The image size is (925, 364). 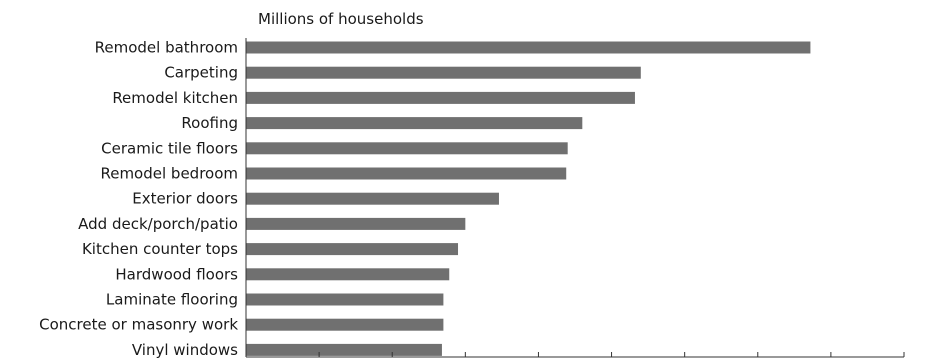 I want to click on category-label: Remodel kitchen, so click(x=175, y=98).